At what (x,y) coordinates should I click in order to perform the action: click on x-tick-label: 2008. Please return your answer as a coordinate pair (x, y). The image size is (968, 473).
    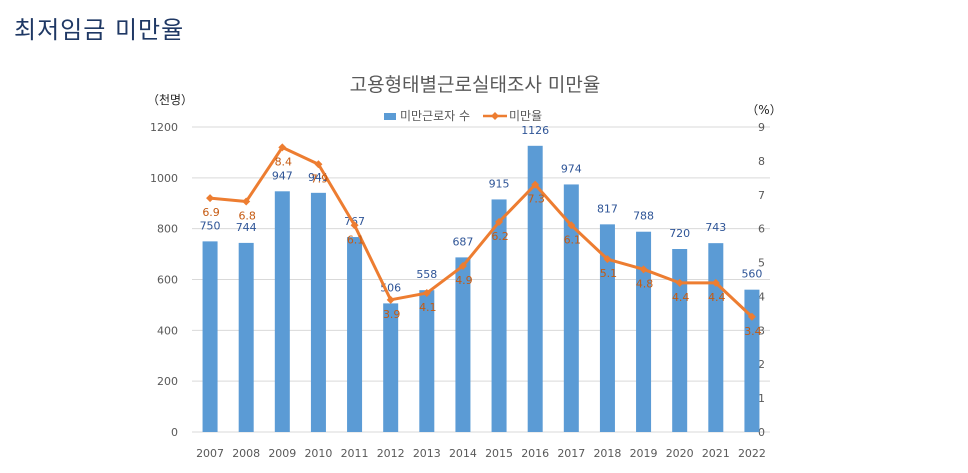
    Looking at the image, I should click on (246, 453).